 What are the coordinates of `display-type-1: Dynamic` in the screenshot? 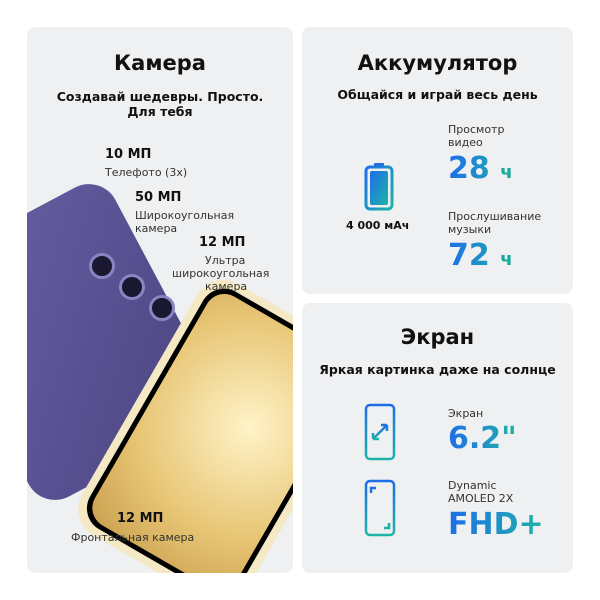 It's located at (472, 485).